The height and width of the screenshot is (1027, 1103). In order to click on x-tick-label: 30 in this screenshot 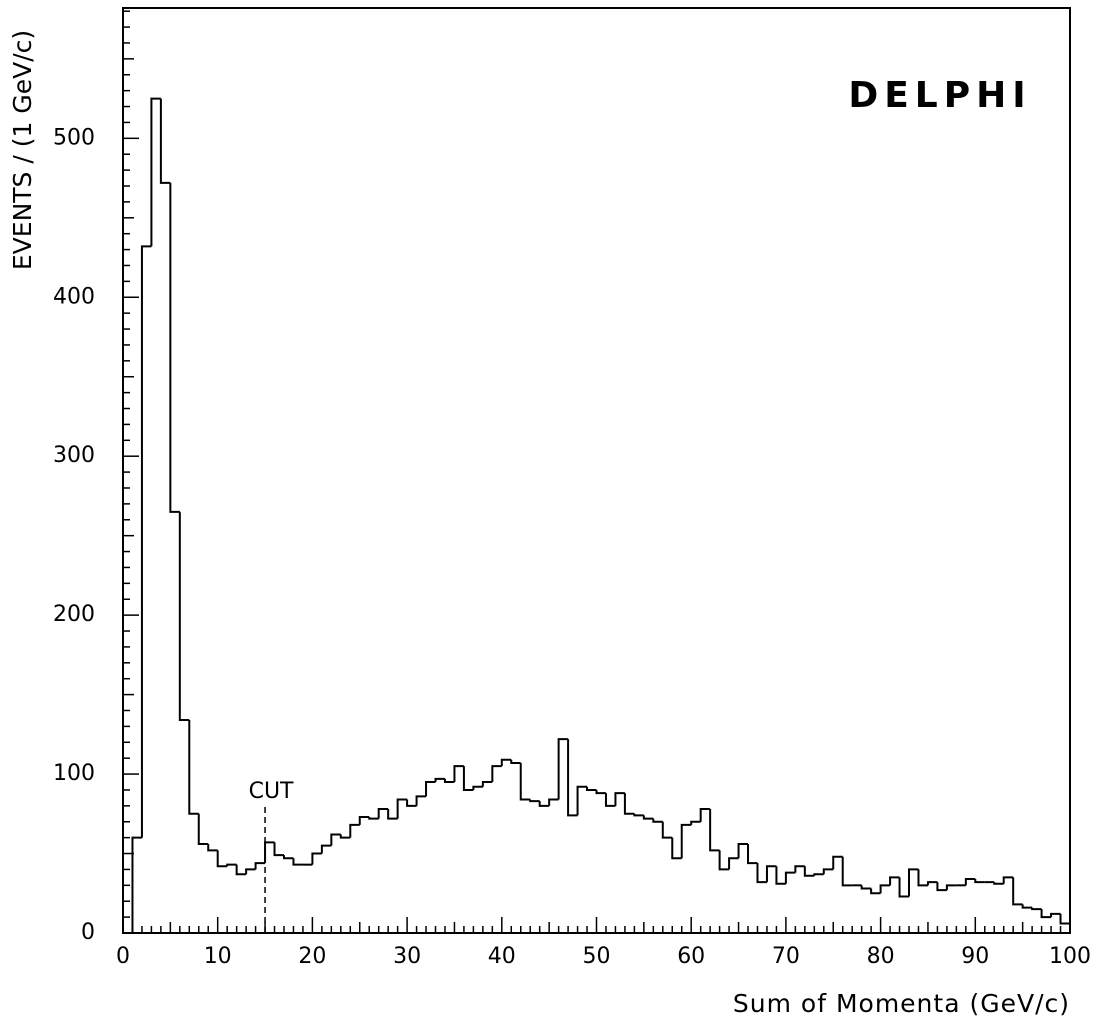, I will do `click(407, 956)`.